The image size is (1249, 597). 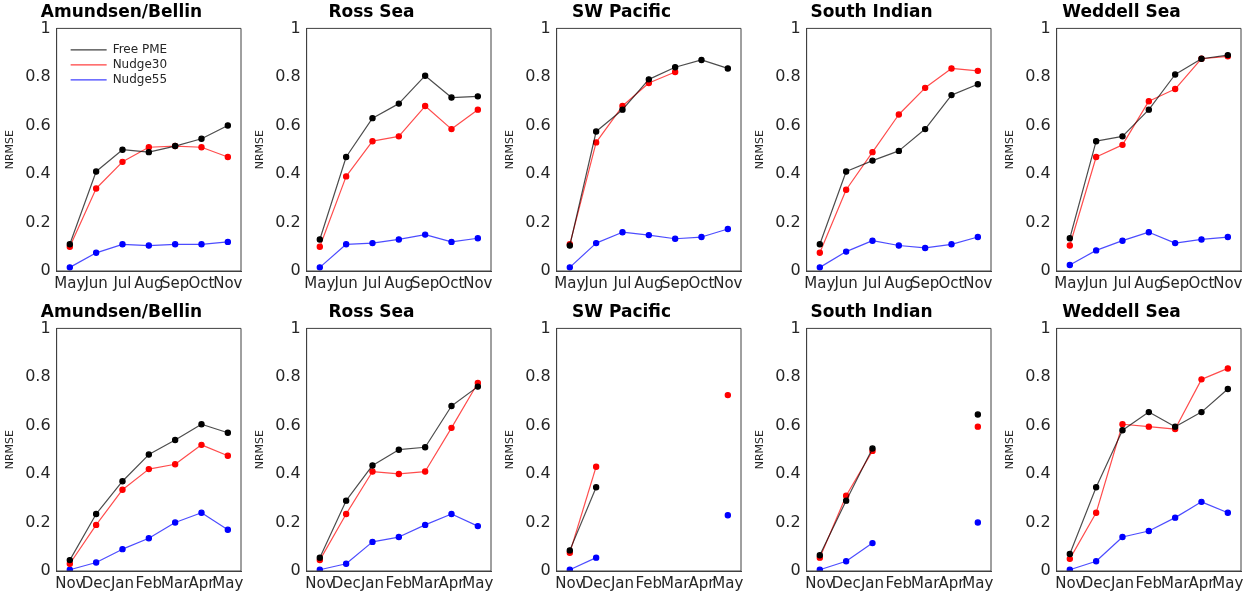 I want to click on chart-title: South Indian, so click(x=871, y=10).